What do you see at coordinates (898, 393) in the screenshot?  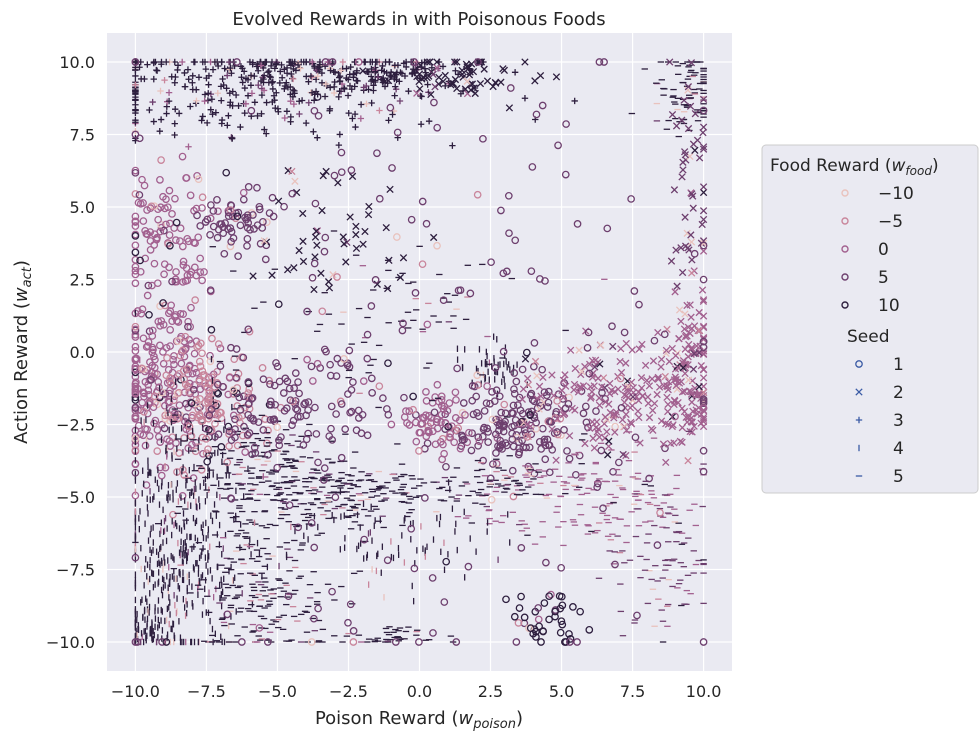 I see `legend-style-label: 2` at bounding box center [898, 393].